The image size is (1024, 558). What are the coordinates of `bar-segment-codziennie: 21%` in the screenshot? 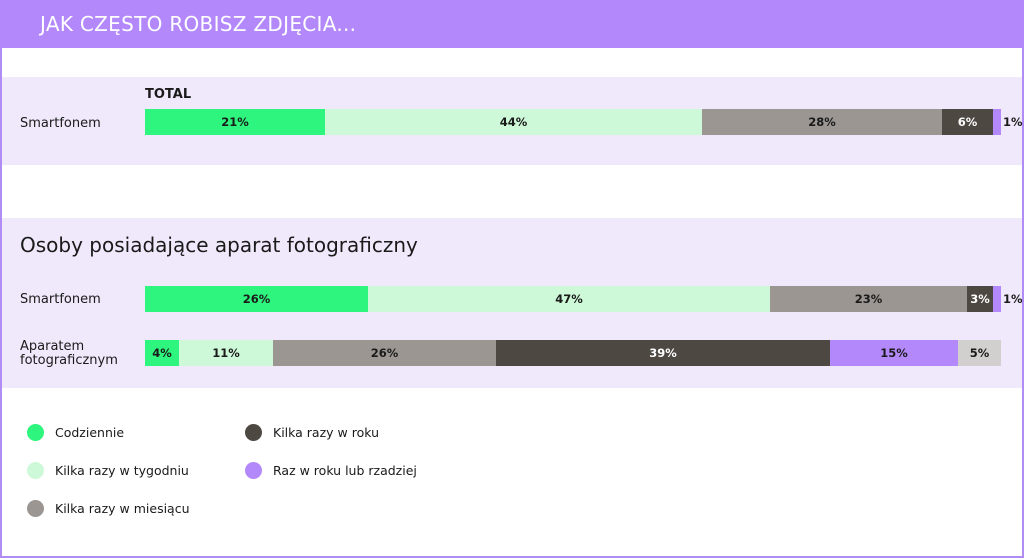 It's located at (235, 122).